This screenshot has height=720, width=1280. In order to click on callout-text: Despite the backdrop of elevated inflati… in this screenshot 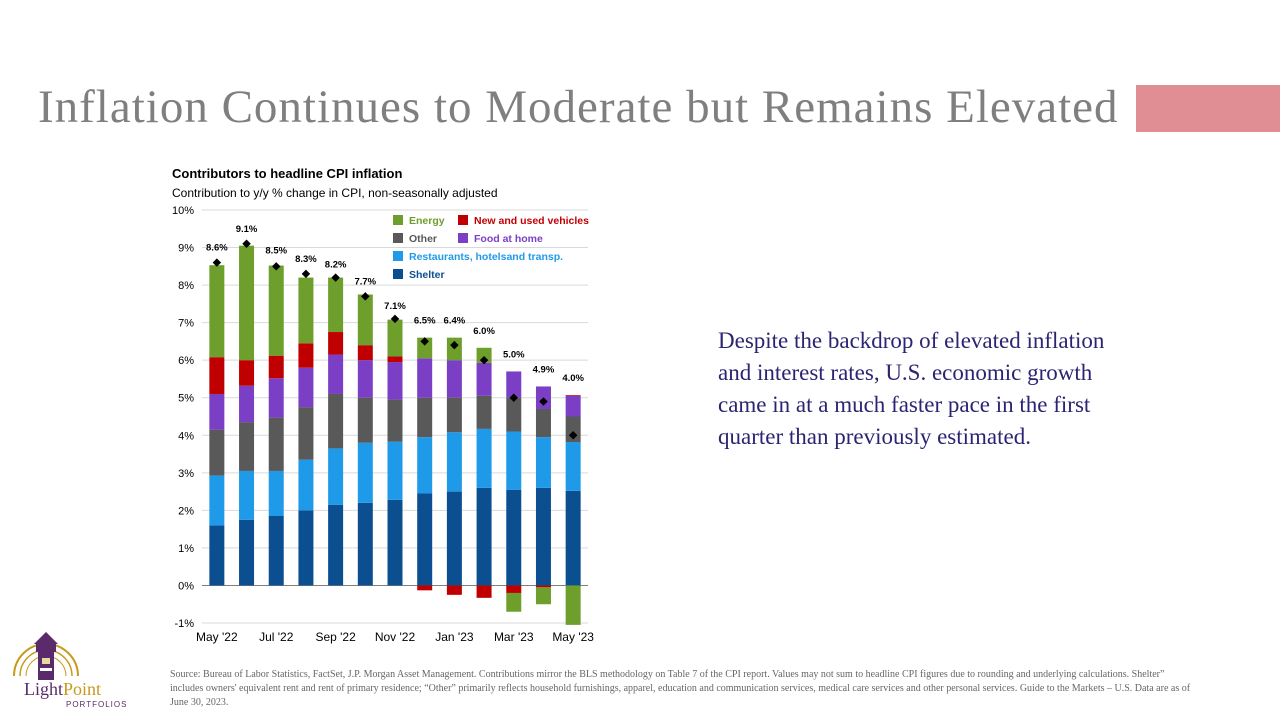, I will do `click(911, 388)`.